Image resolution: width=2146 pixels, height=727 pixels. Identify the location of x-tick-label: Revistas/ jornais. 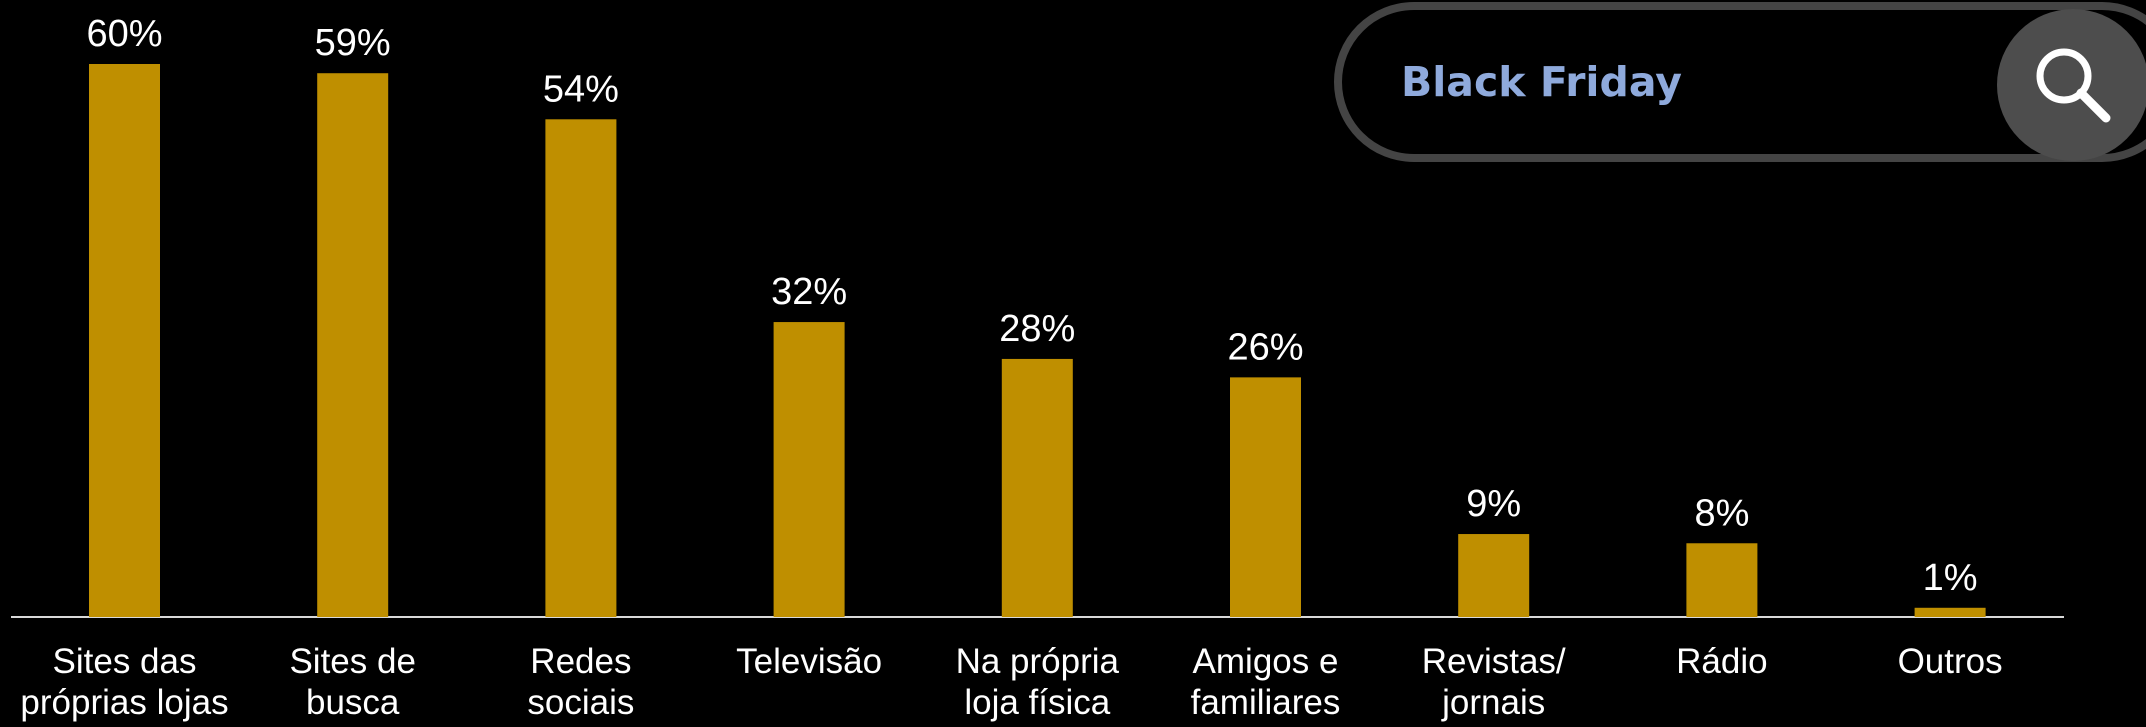
(1493, 682).